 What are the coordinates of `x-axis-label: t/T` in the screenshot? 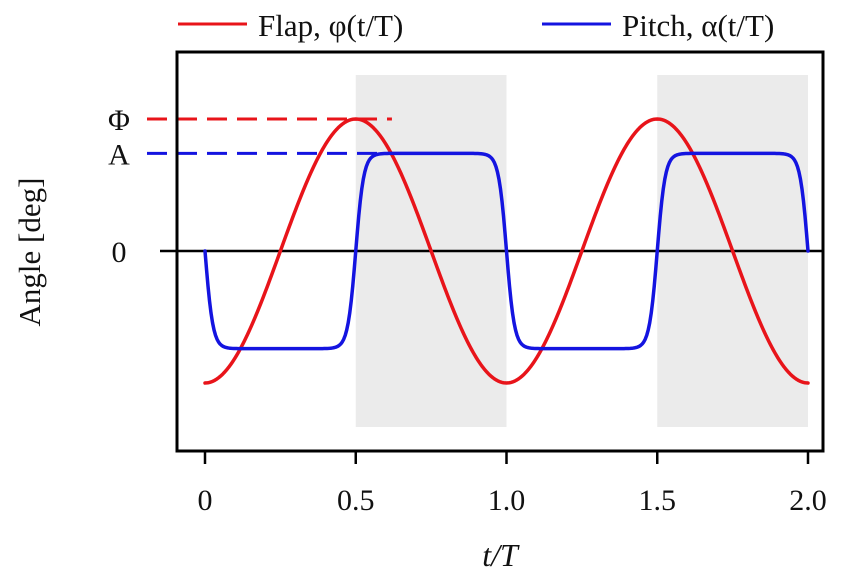 It's located at (501, 555).